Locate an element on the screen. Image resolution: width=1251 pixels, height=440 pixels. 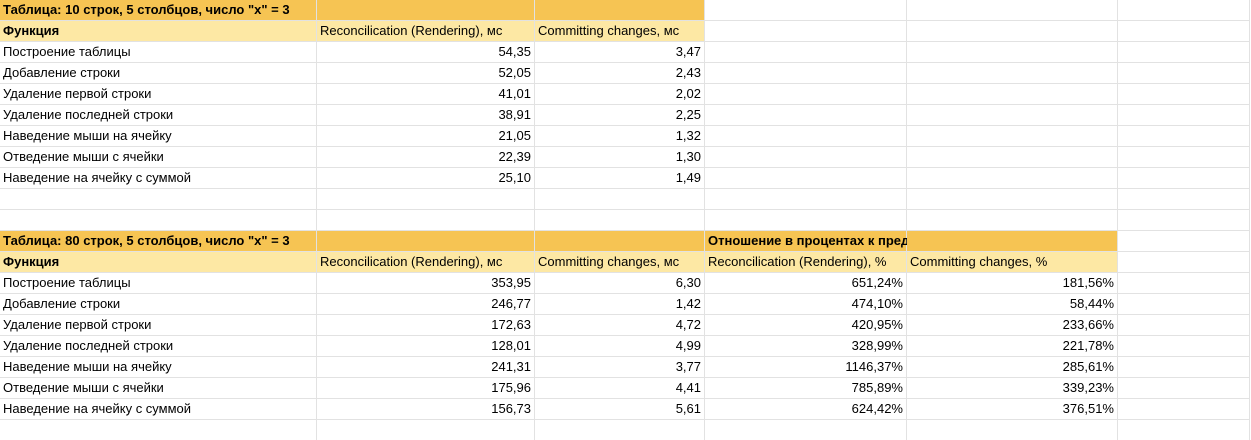
table2-value: 376,51% is located at coordinates (1012, 409).